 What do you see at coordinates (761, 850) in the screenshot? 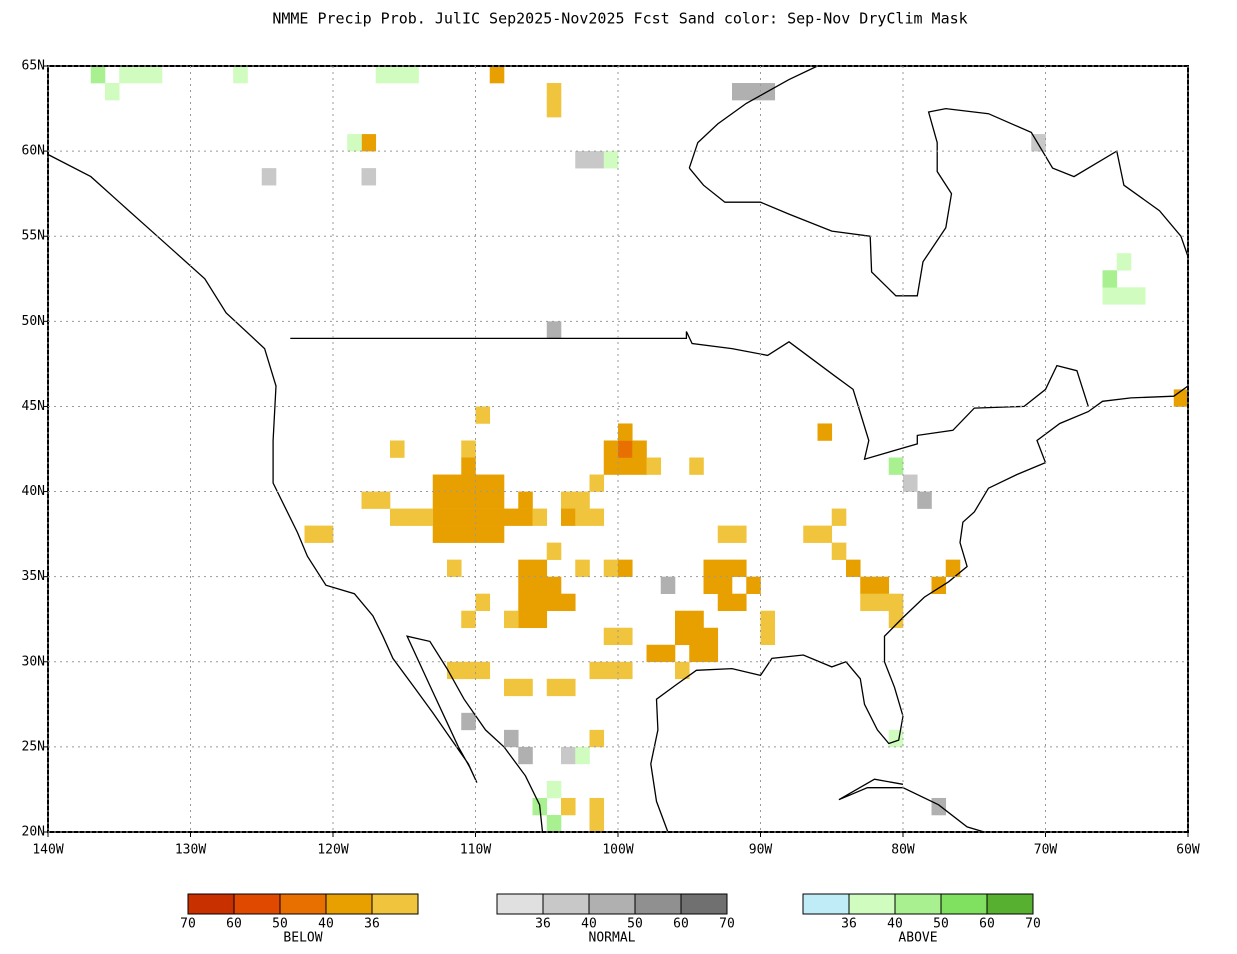
I see `lon-tick-label: 90W` at bounding box center [761, 850].